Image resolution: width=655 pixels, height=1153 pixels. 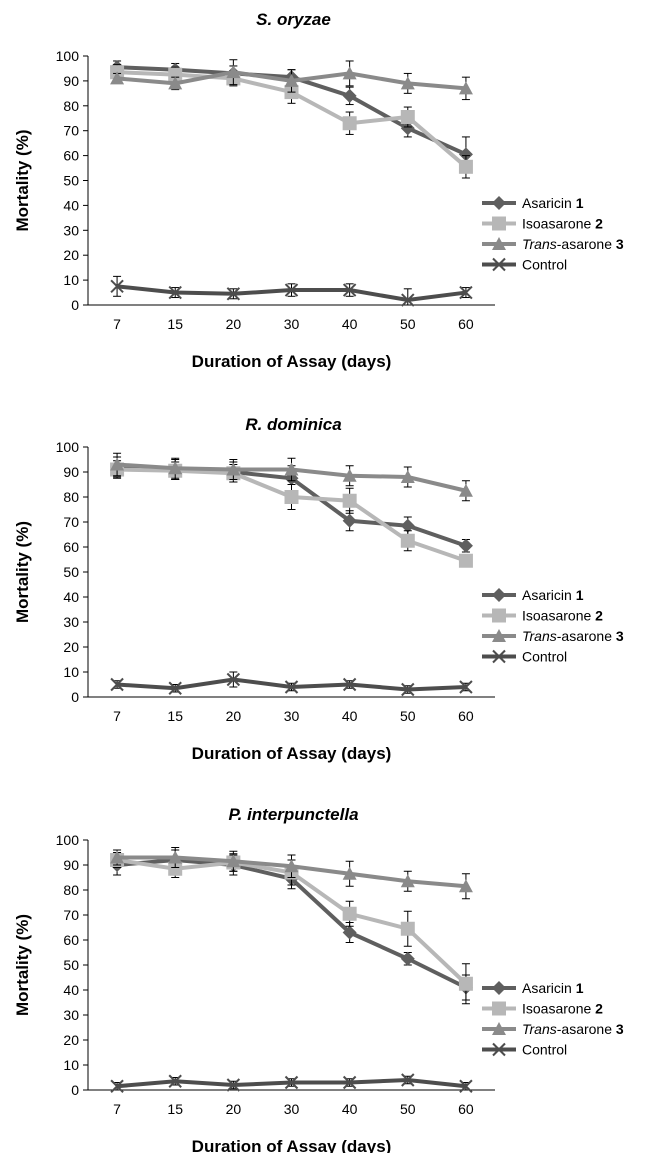 What do you see at coordinates (71, 1065) in the screenshot?
I see `chart-3-ytick-label: 10` at bounding box center [71, 1065].